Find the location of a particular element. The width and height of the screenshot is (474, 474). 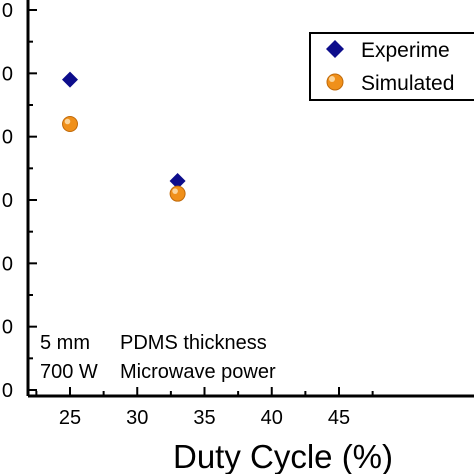

annotation-label-thickness: PDMS thickness is located at coordinates (193, 343).